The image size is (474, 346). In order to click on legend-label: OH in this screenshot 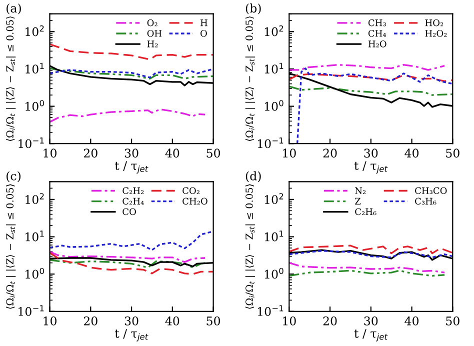, I will do `click(154, 33)`.